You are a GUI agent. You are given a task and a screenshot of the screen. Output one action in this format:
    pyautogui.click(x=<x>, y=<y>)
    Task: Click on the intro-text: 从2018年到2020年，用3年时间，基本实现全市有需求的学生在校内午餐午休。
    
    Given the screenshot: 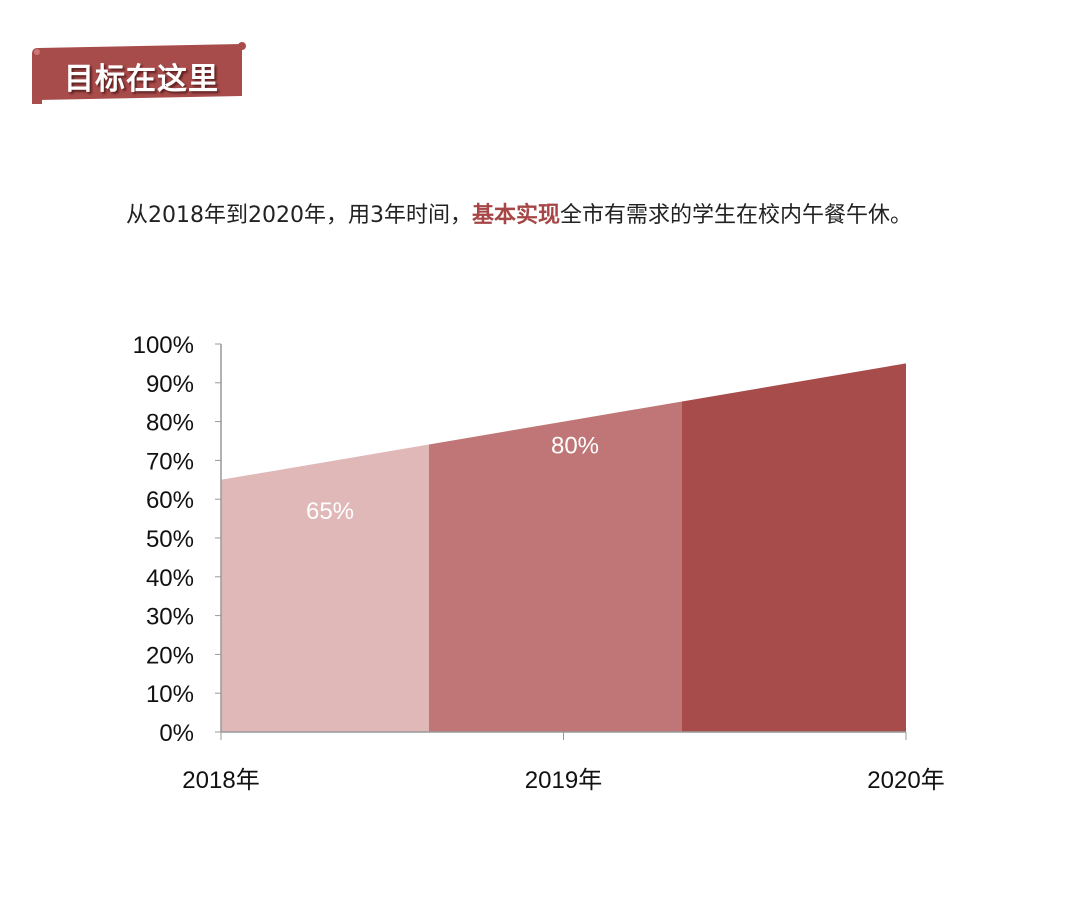 What is the action you would take?
    pyautogui.click(x=566, y=216)
    